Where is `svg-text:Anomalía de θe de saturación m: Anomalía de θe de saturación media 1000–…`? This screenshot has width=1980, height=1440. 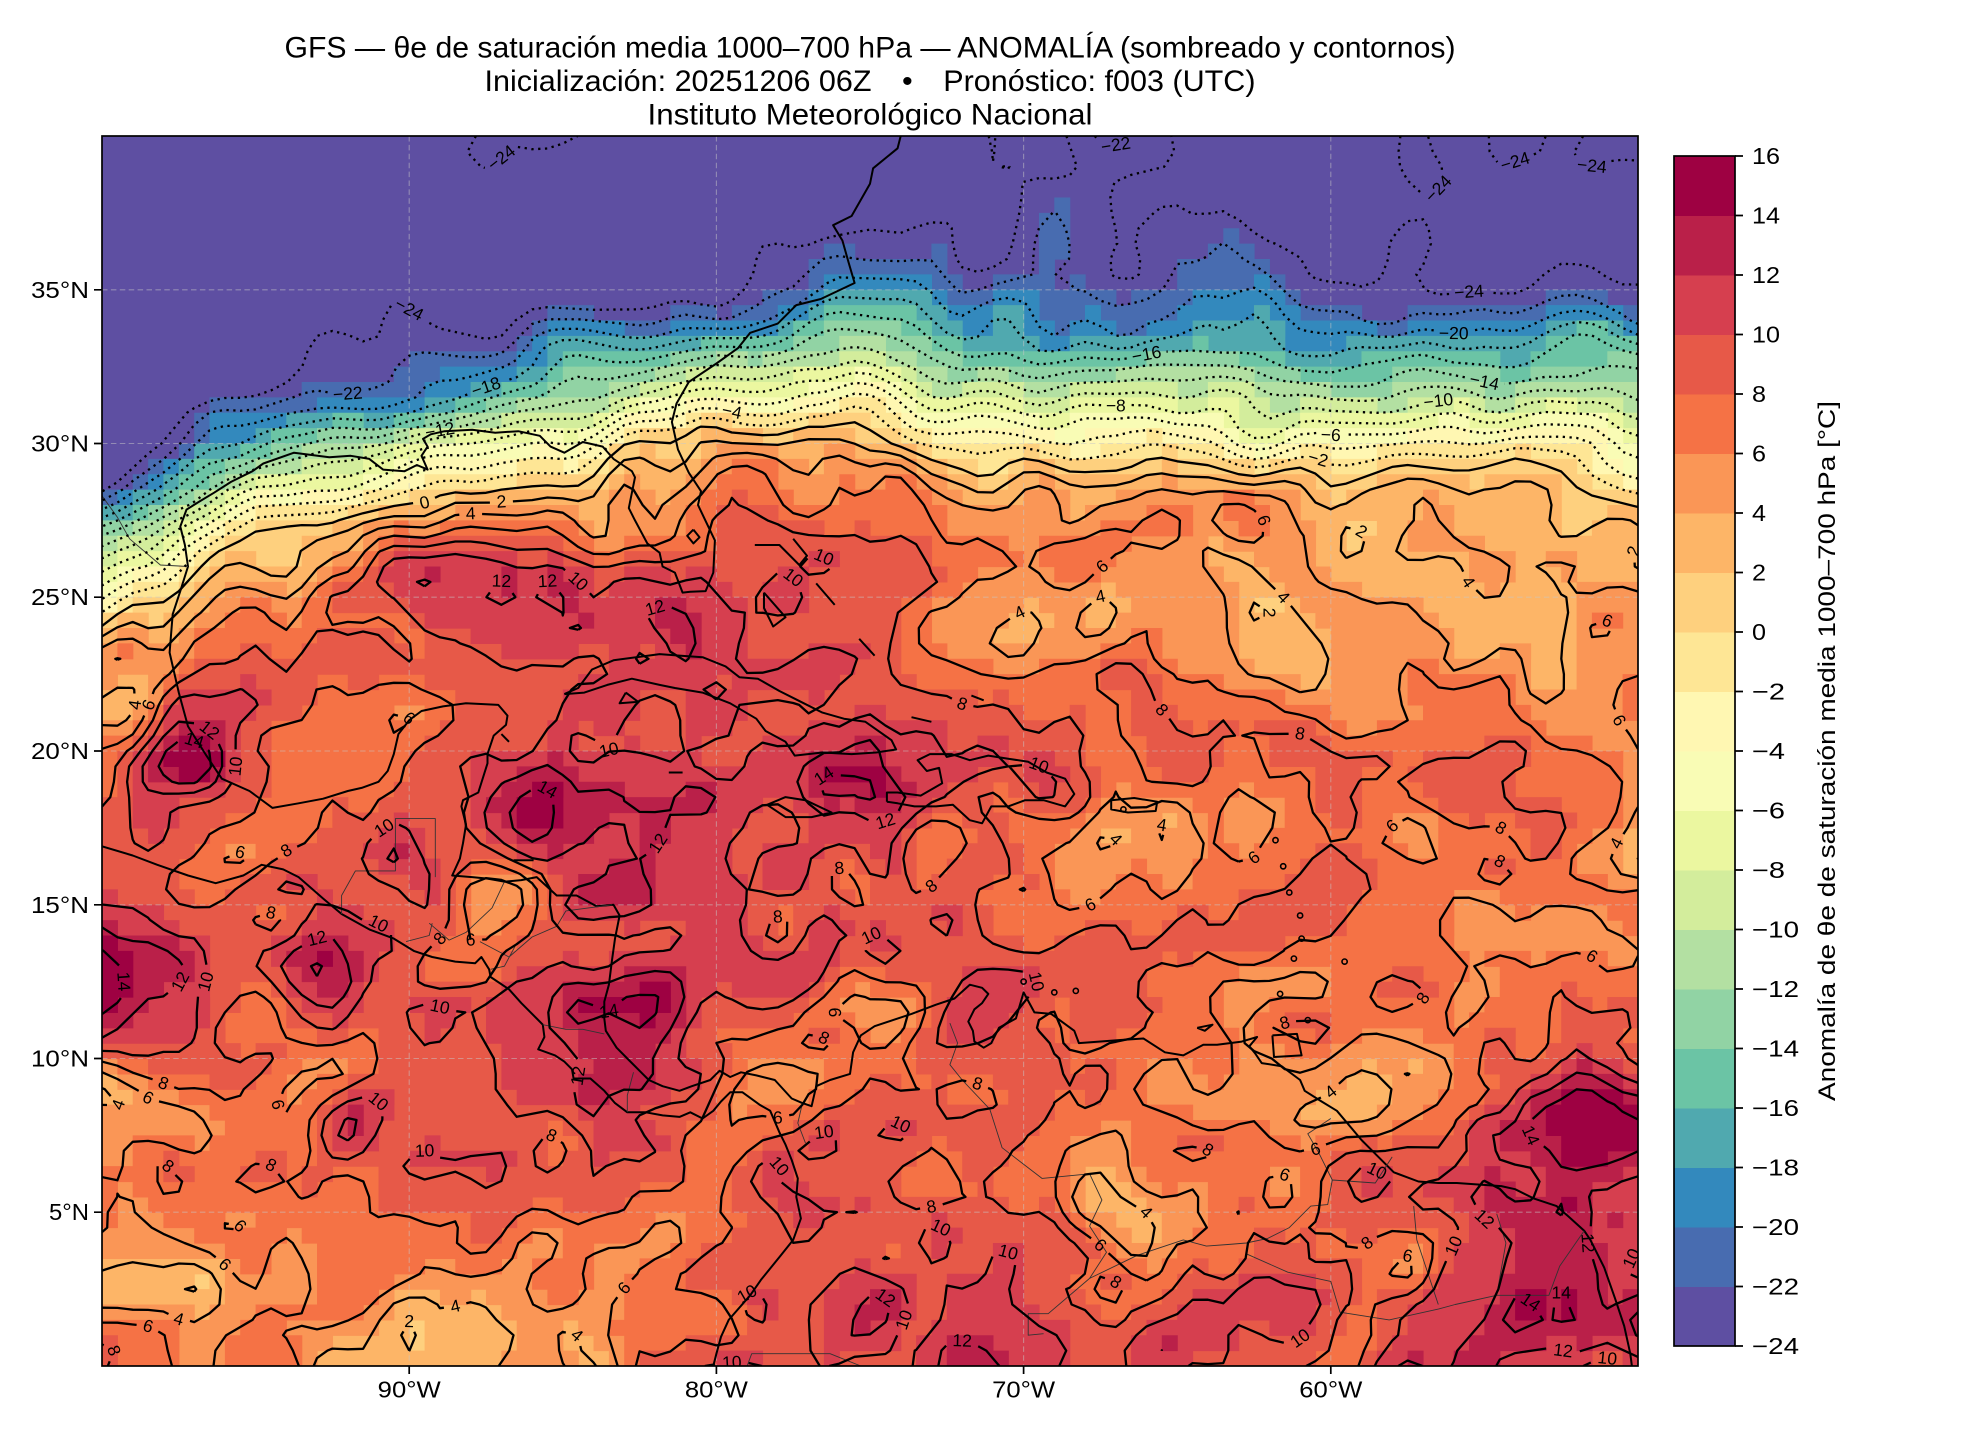 svg-text:Anomalía de θe de saturación m: Anomalía de θe de saturación media 1000–… is located at coordinates (1827, 751).